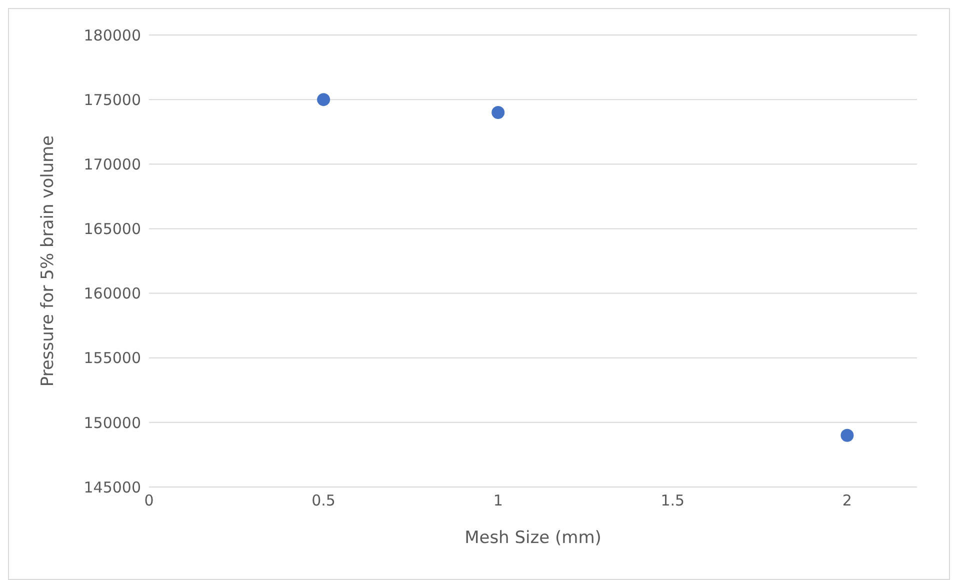  Describe the element at coordinates (149, 501) in the screenshot. I see `x-tick-label: 0` at that location.